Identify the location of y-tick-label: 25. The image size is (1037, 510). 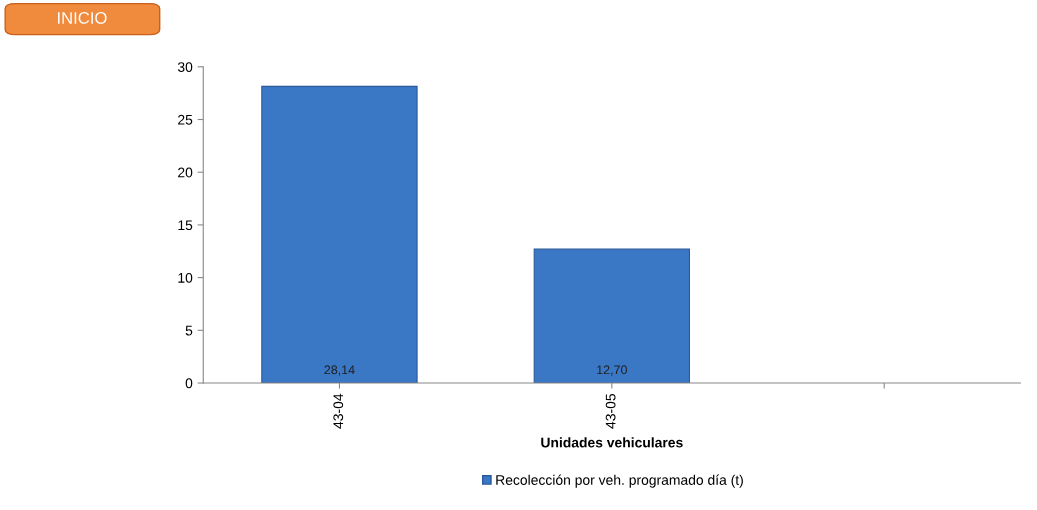
(185, 119).